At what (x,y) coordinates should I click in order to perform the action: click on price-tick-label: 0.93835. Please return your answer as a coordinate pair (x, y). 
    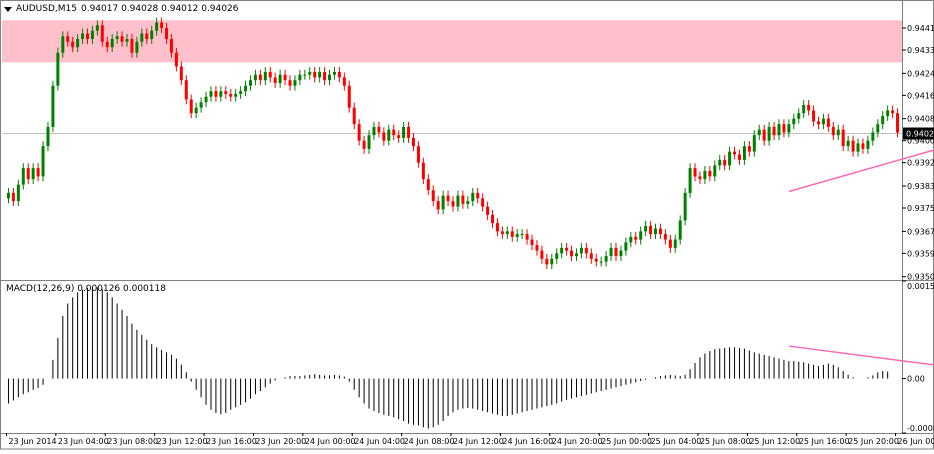
    Looking at the image, I should click on (920, 186).